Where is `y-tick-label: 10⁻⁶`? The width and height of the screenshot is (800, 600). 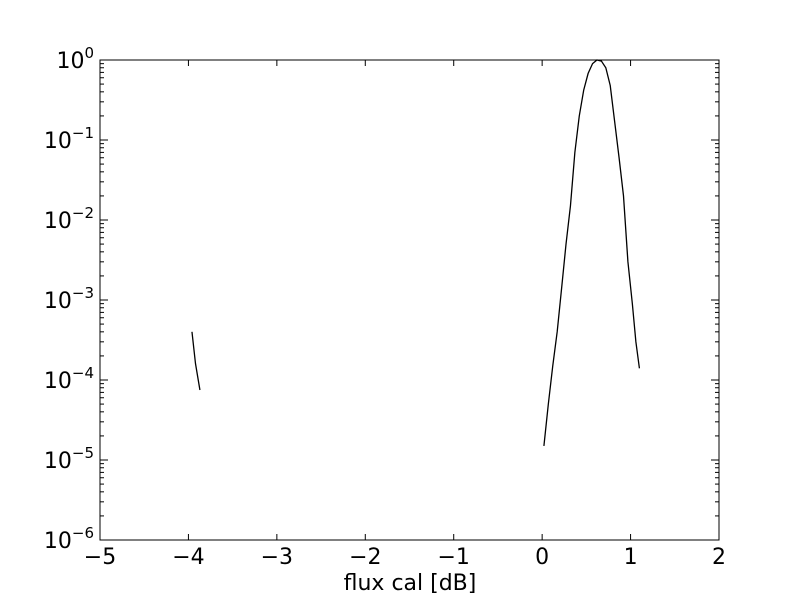
y-tick-label: 10⁻⁶ is located at coordinates (69, 539).